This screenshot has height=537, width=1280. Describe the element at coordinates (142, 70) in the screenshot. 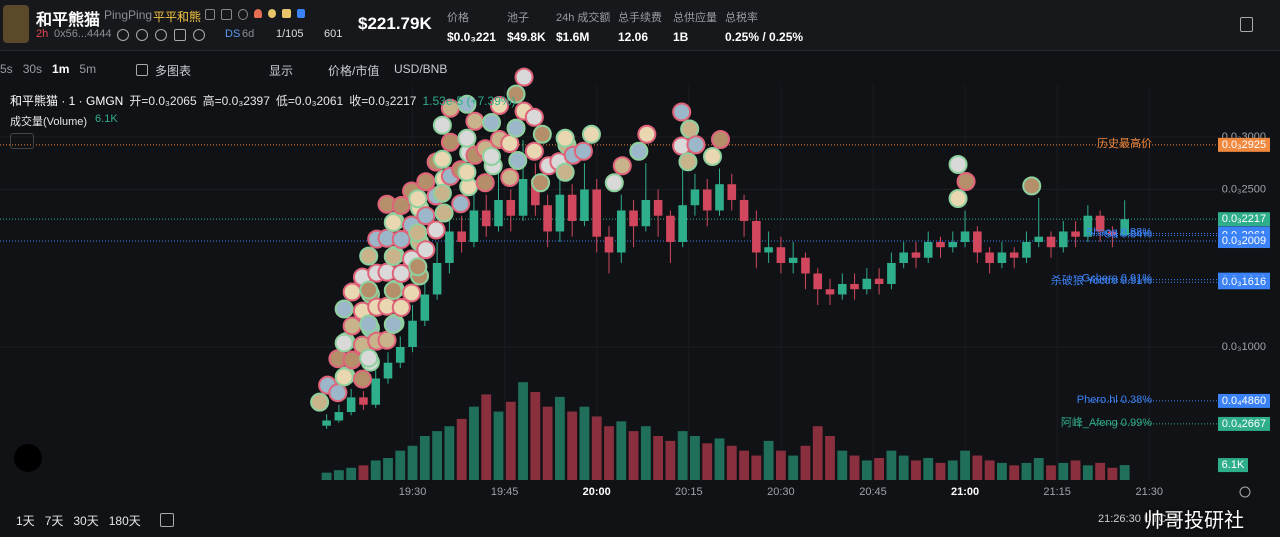

I see `checkbox` at that location.